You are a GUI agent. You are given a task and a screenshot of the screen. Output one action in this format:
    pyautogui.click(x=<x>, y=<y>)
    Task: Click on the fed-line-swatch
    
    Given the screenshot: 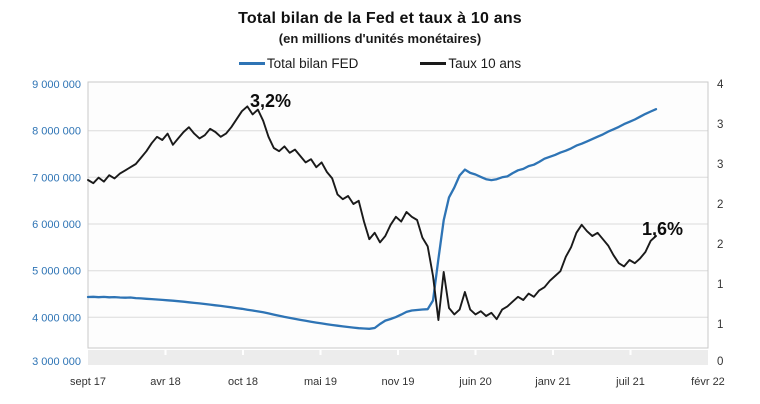 What is the action you would take?
    pyautogui.click(x=251, y=63)
    